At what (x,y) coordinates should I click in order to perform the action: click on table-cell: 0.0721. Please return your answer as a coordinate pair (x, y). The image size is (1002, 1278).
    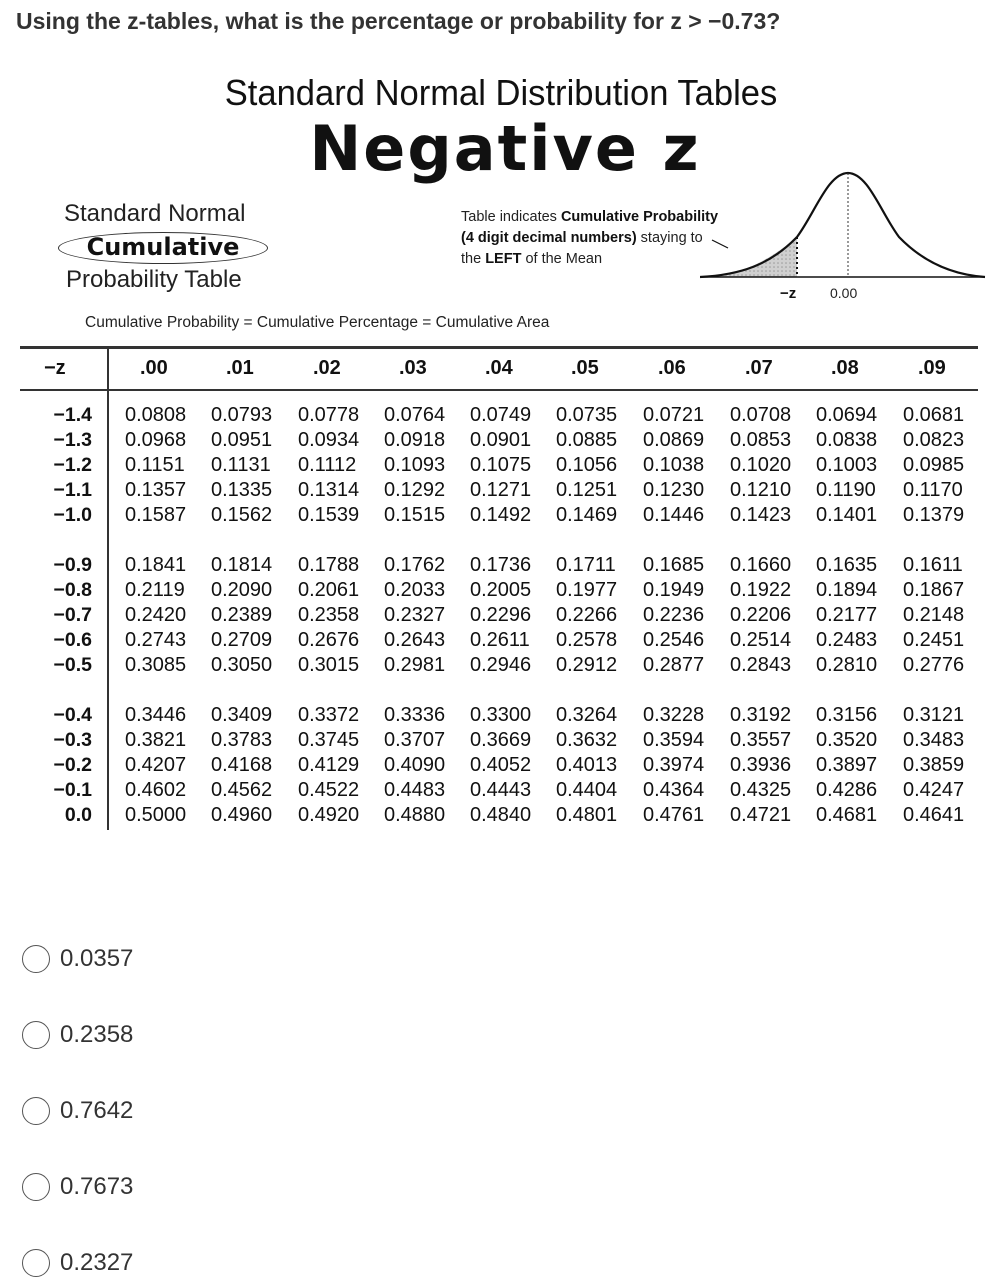
    Looking at the image, I should click on (674, 415).